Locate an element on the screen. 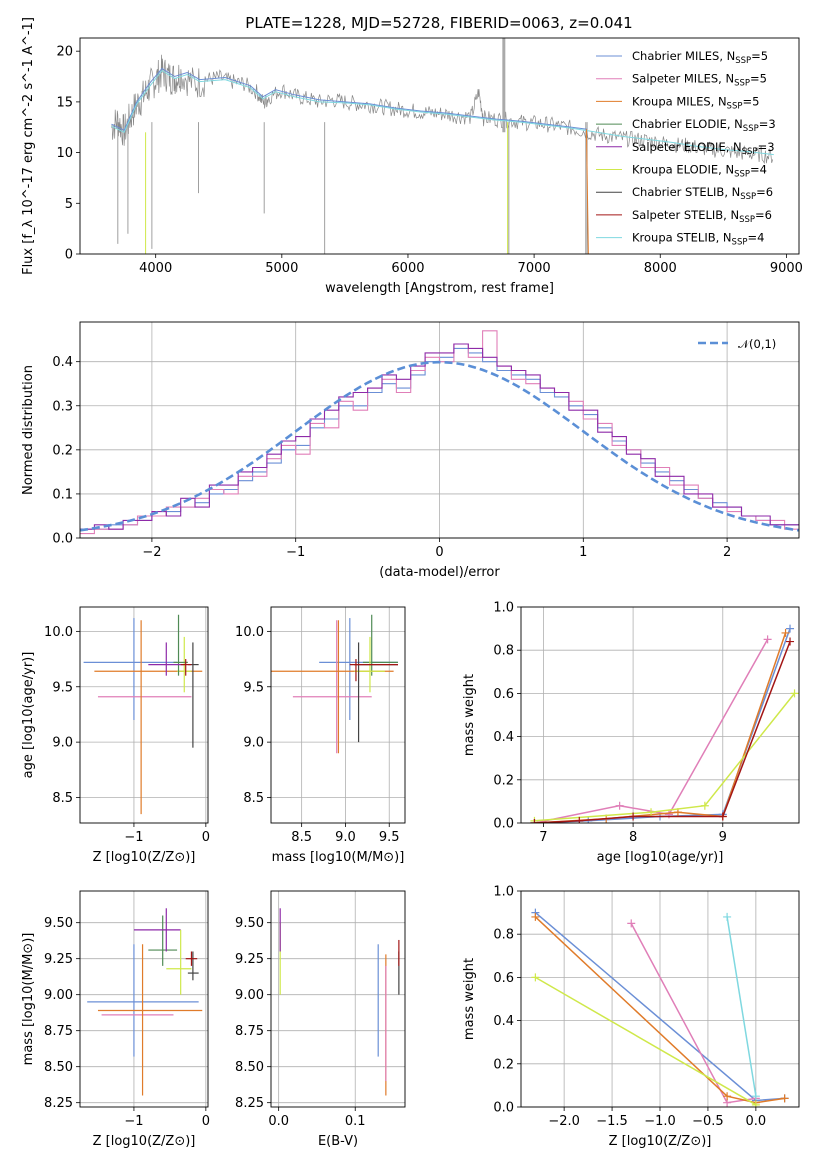 The width and height of the screenshot is (819, 1170). y-axis-label: mass [log10(M/M⊙)] is located at coordinates (28, 999).